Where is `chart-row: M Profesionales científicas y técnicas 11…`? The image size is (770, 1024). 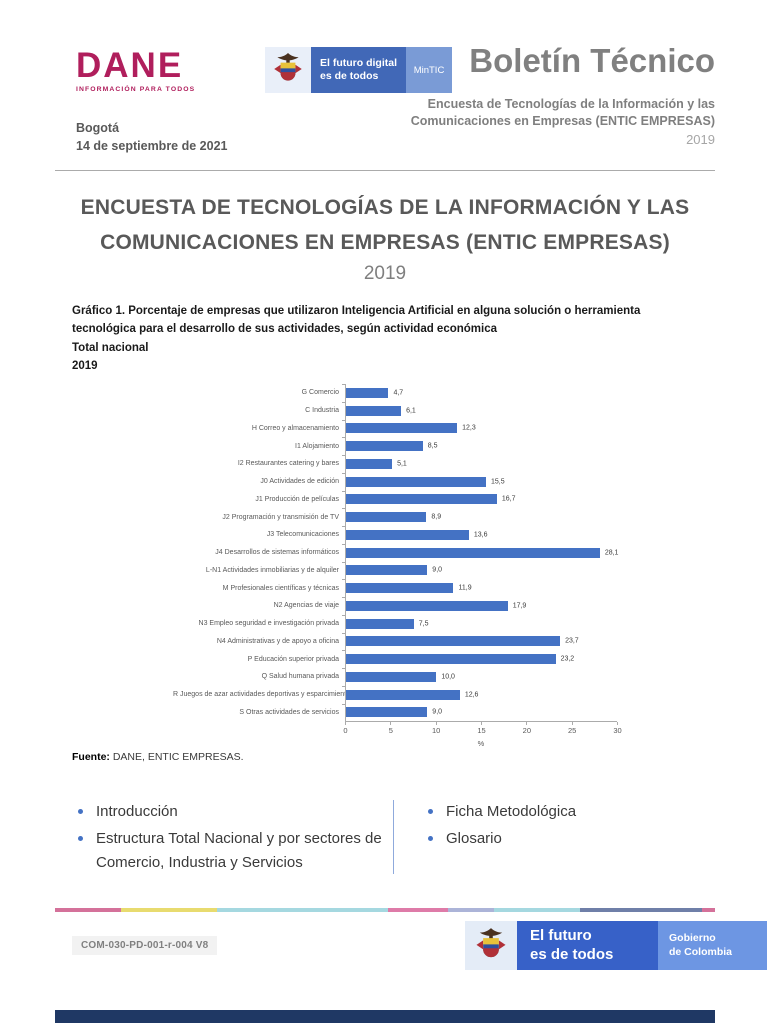 chart-row: M Profesionales científicas y técnicas 11… is located at coordinates (395, 588).